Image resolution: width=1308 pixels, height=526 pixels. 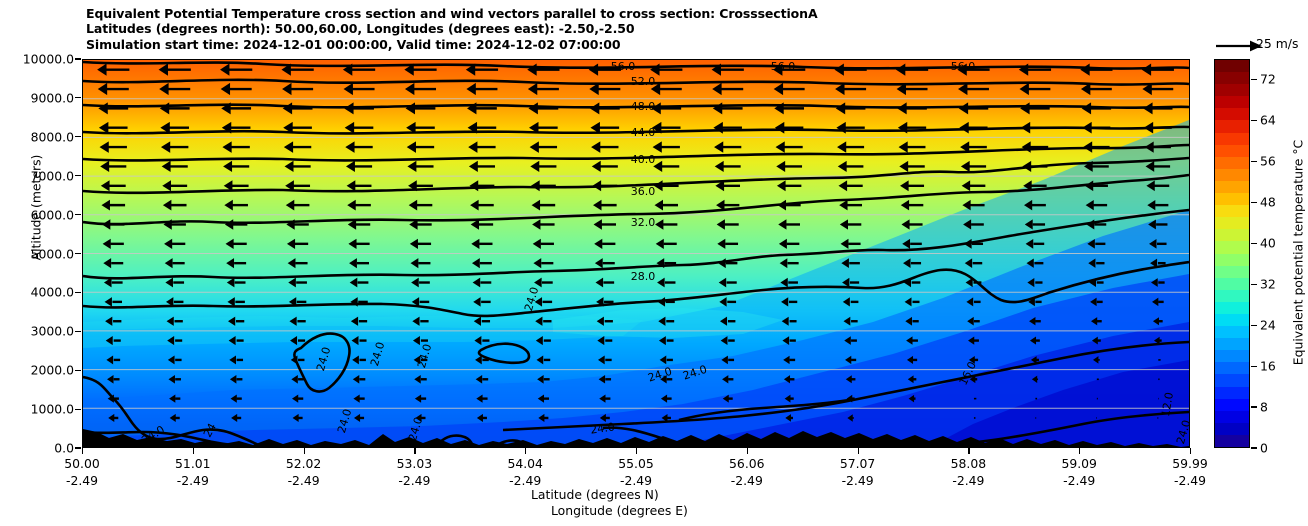 I want to click on x-tick-label-latitude: 53.03, so click(x=414, y=463).